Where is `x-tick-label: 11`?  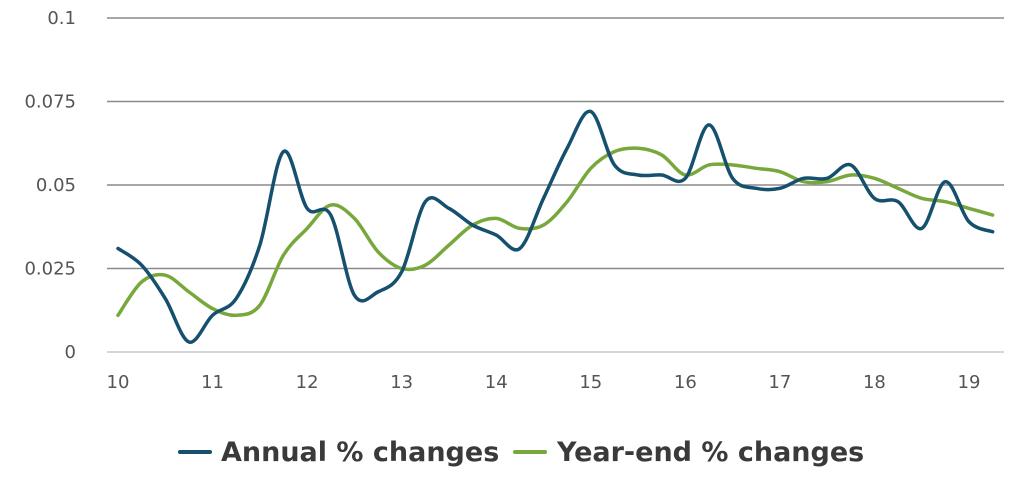
x-tick-label: 11 is located at coordinates (212, 382).